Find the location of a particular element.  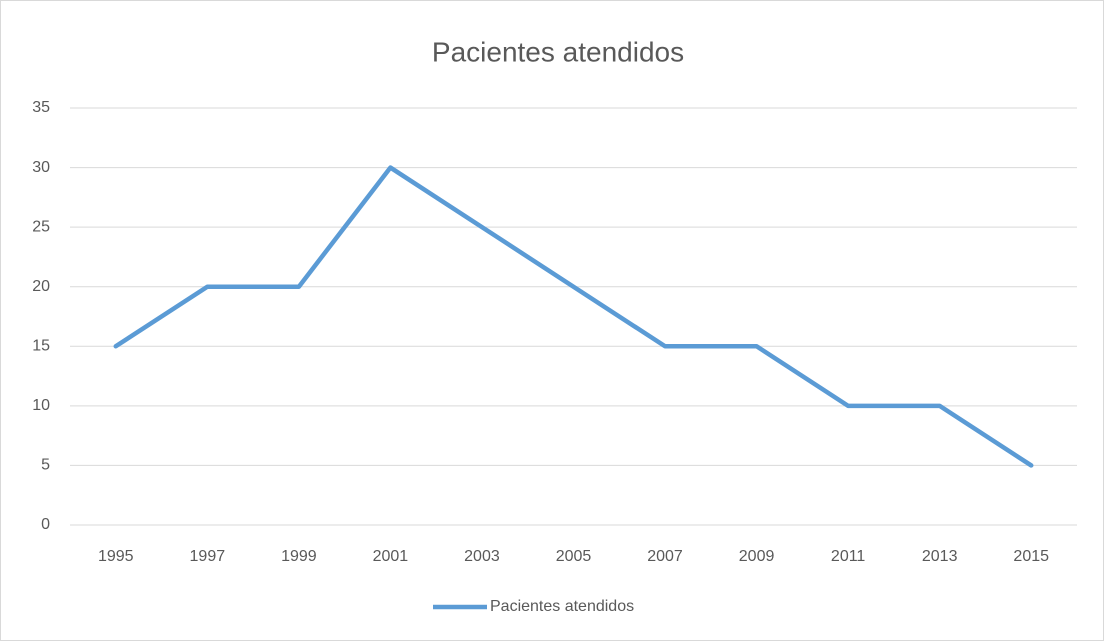

x-tick-label: 2001 is located at coordinates (391, 556).